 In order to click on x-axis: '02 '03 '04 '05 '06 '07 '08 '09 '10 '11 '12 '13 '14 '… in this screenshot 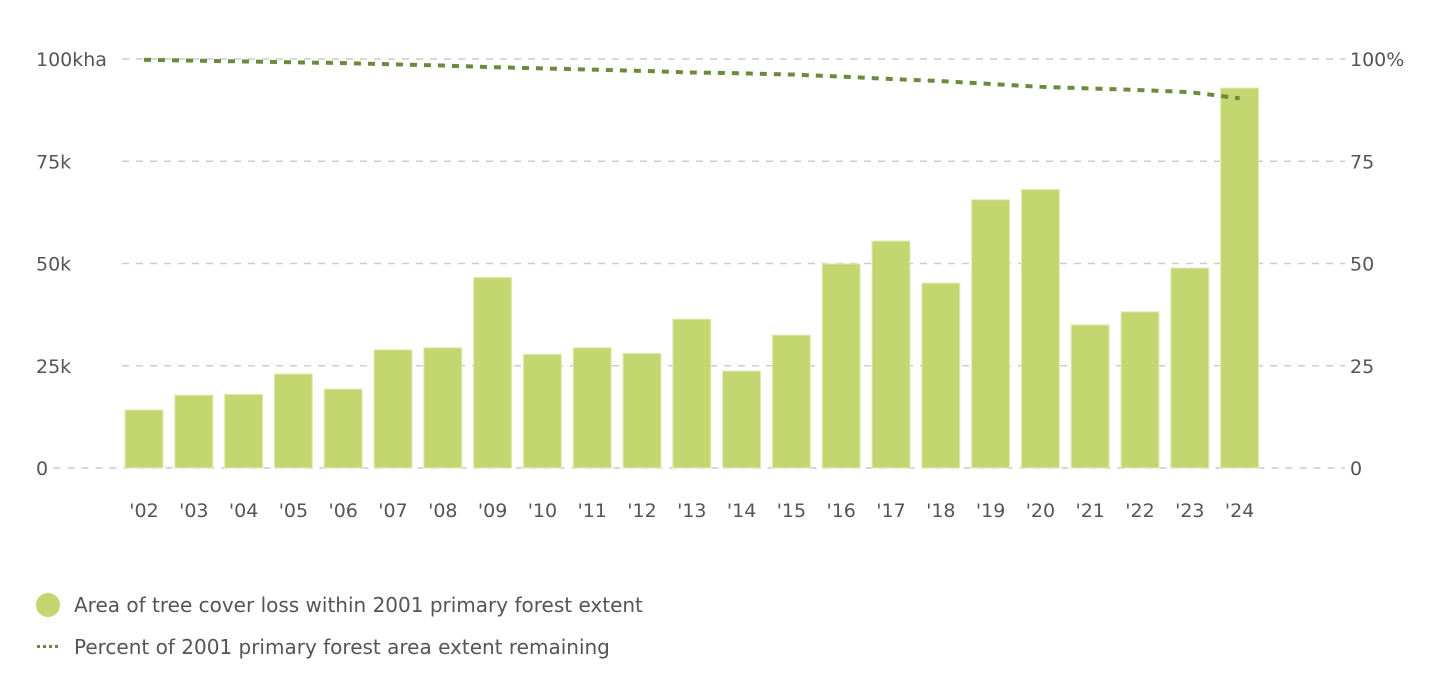, I will do `click(691, 511)`.